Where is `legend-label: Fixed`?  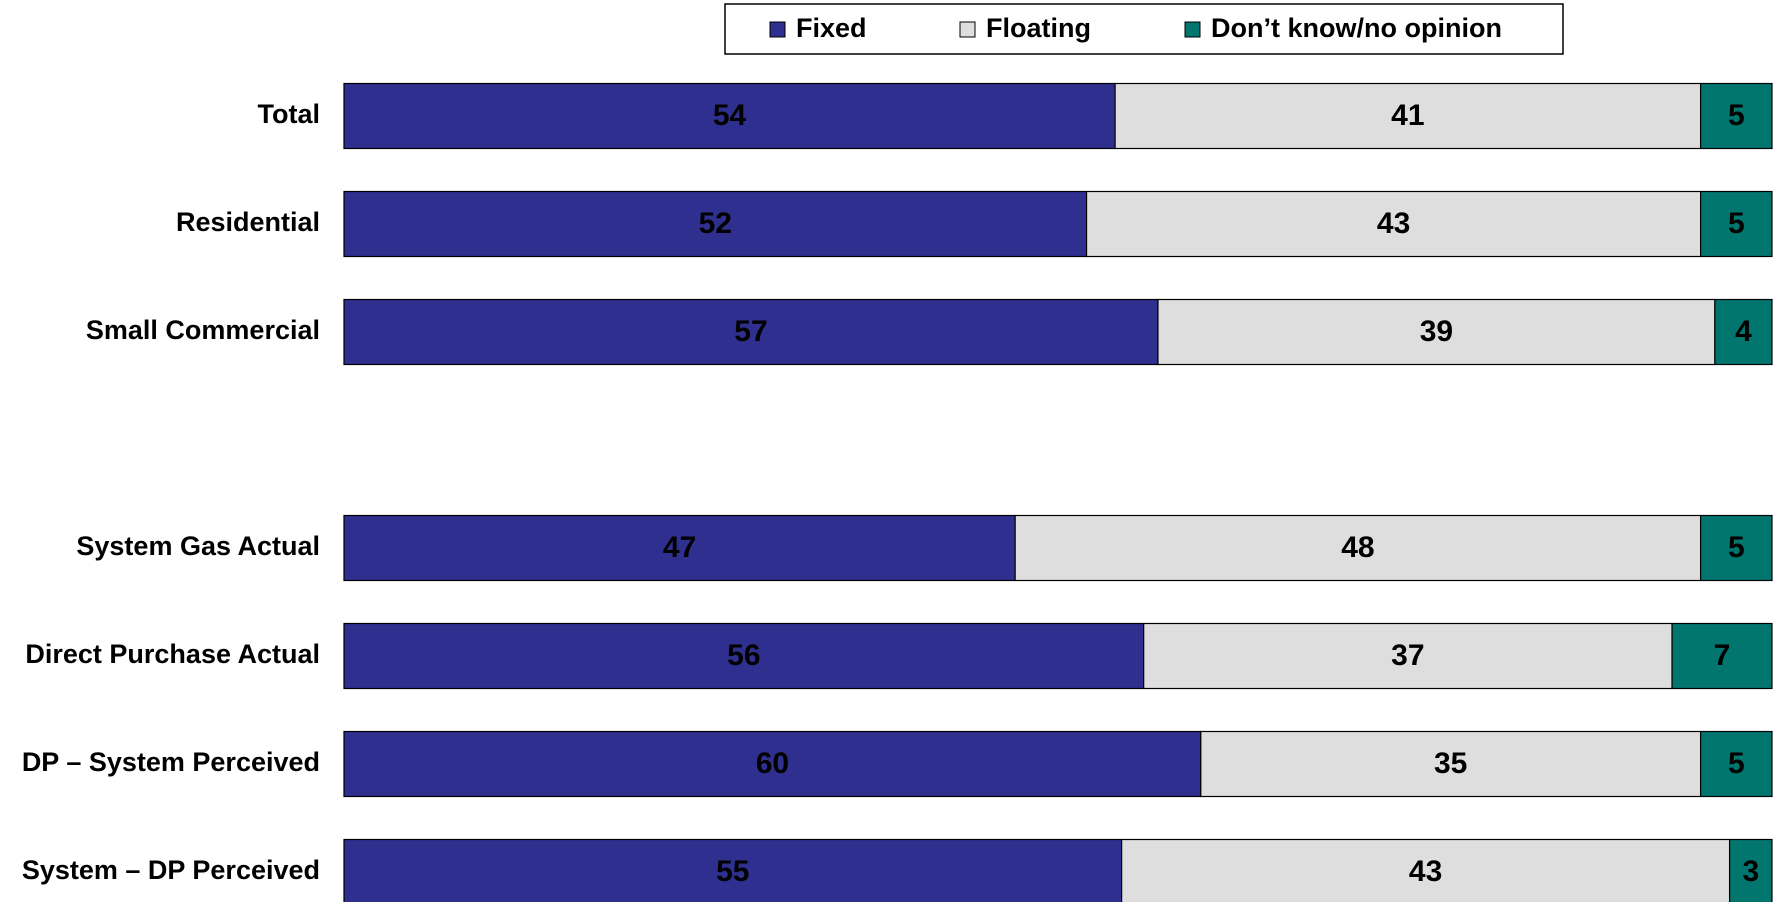
legend-label: Fixed is located at coordinates (831, 28).